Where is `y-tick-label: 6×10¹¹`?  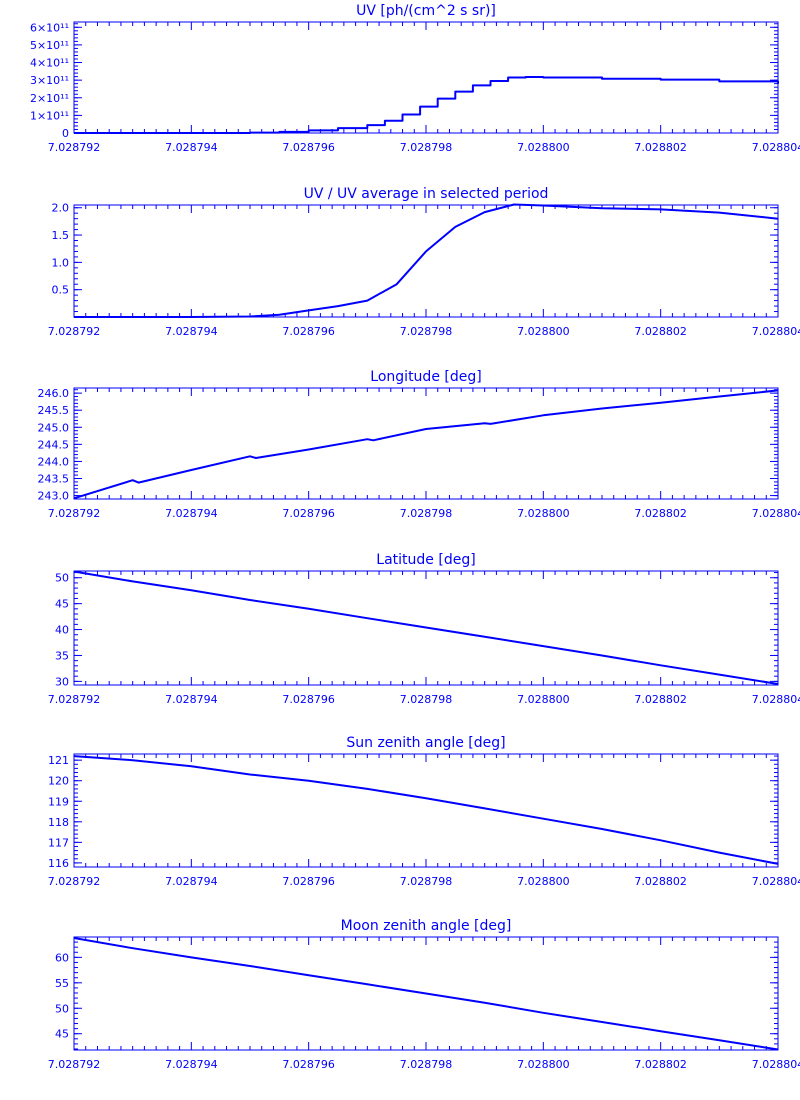
y-tick-label: 6×10¹¹ is located at coordinates (49, 27).